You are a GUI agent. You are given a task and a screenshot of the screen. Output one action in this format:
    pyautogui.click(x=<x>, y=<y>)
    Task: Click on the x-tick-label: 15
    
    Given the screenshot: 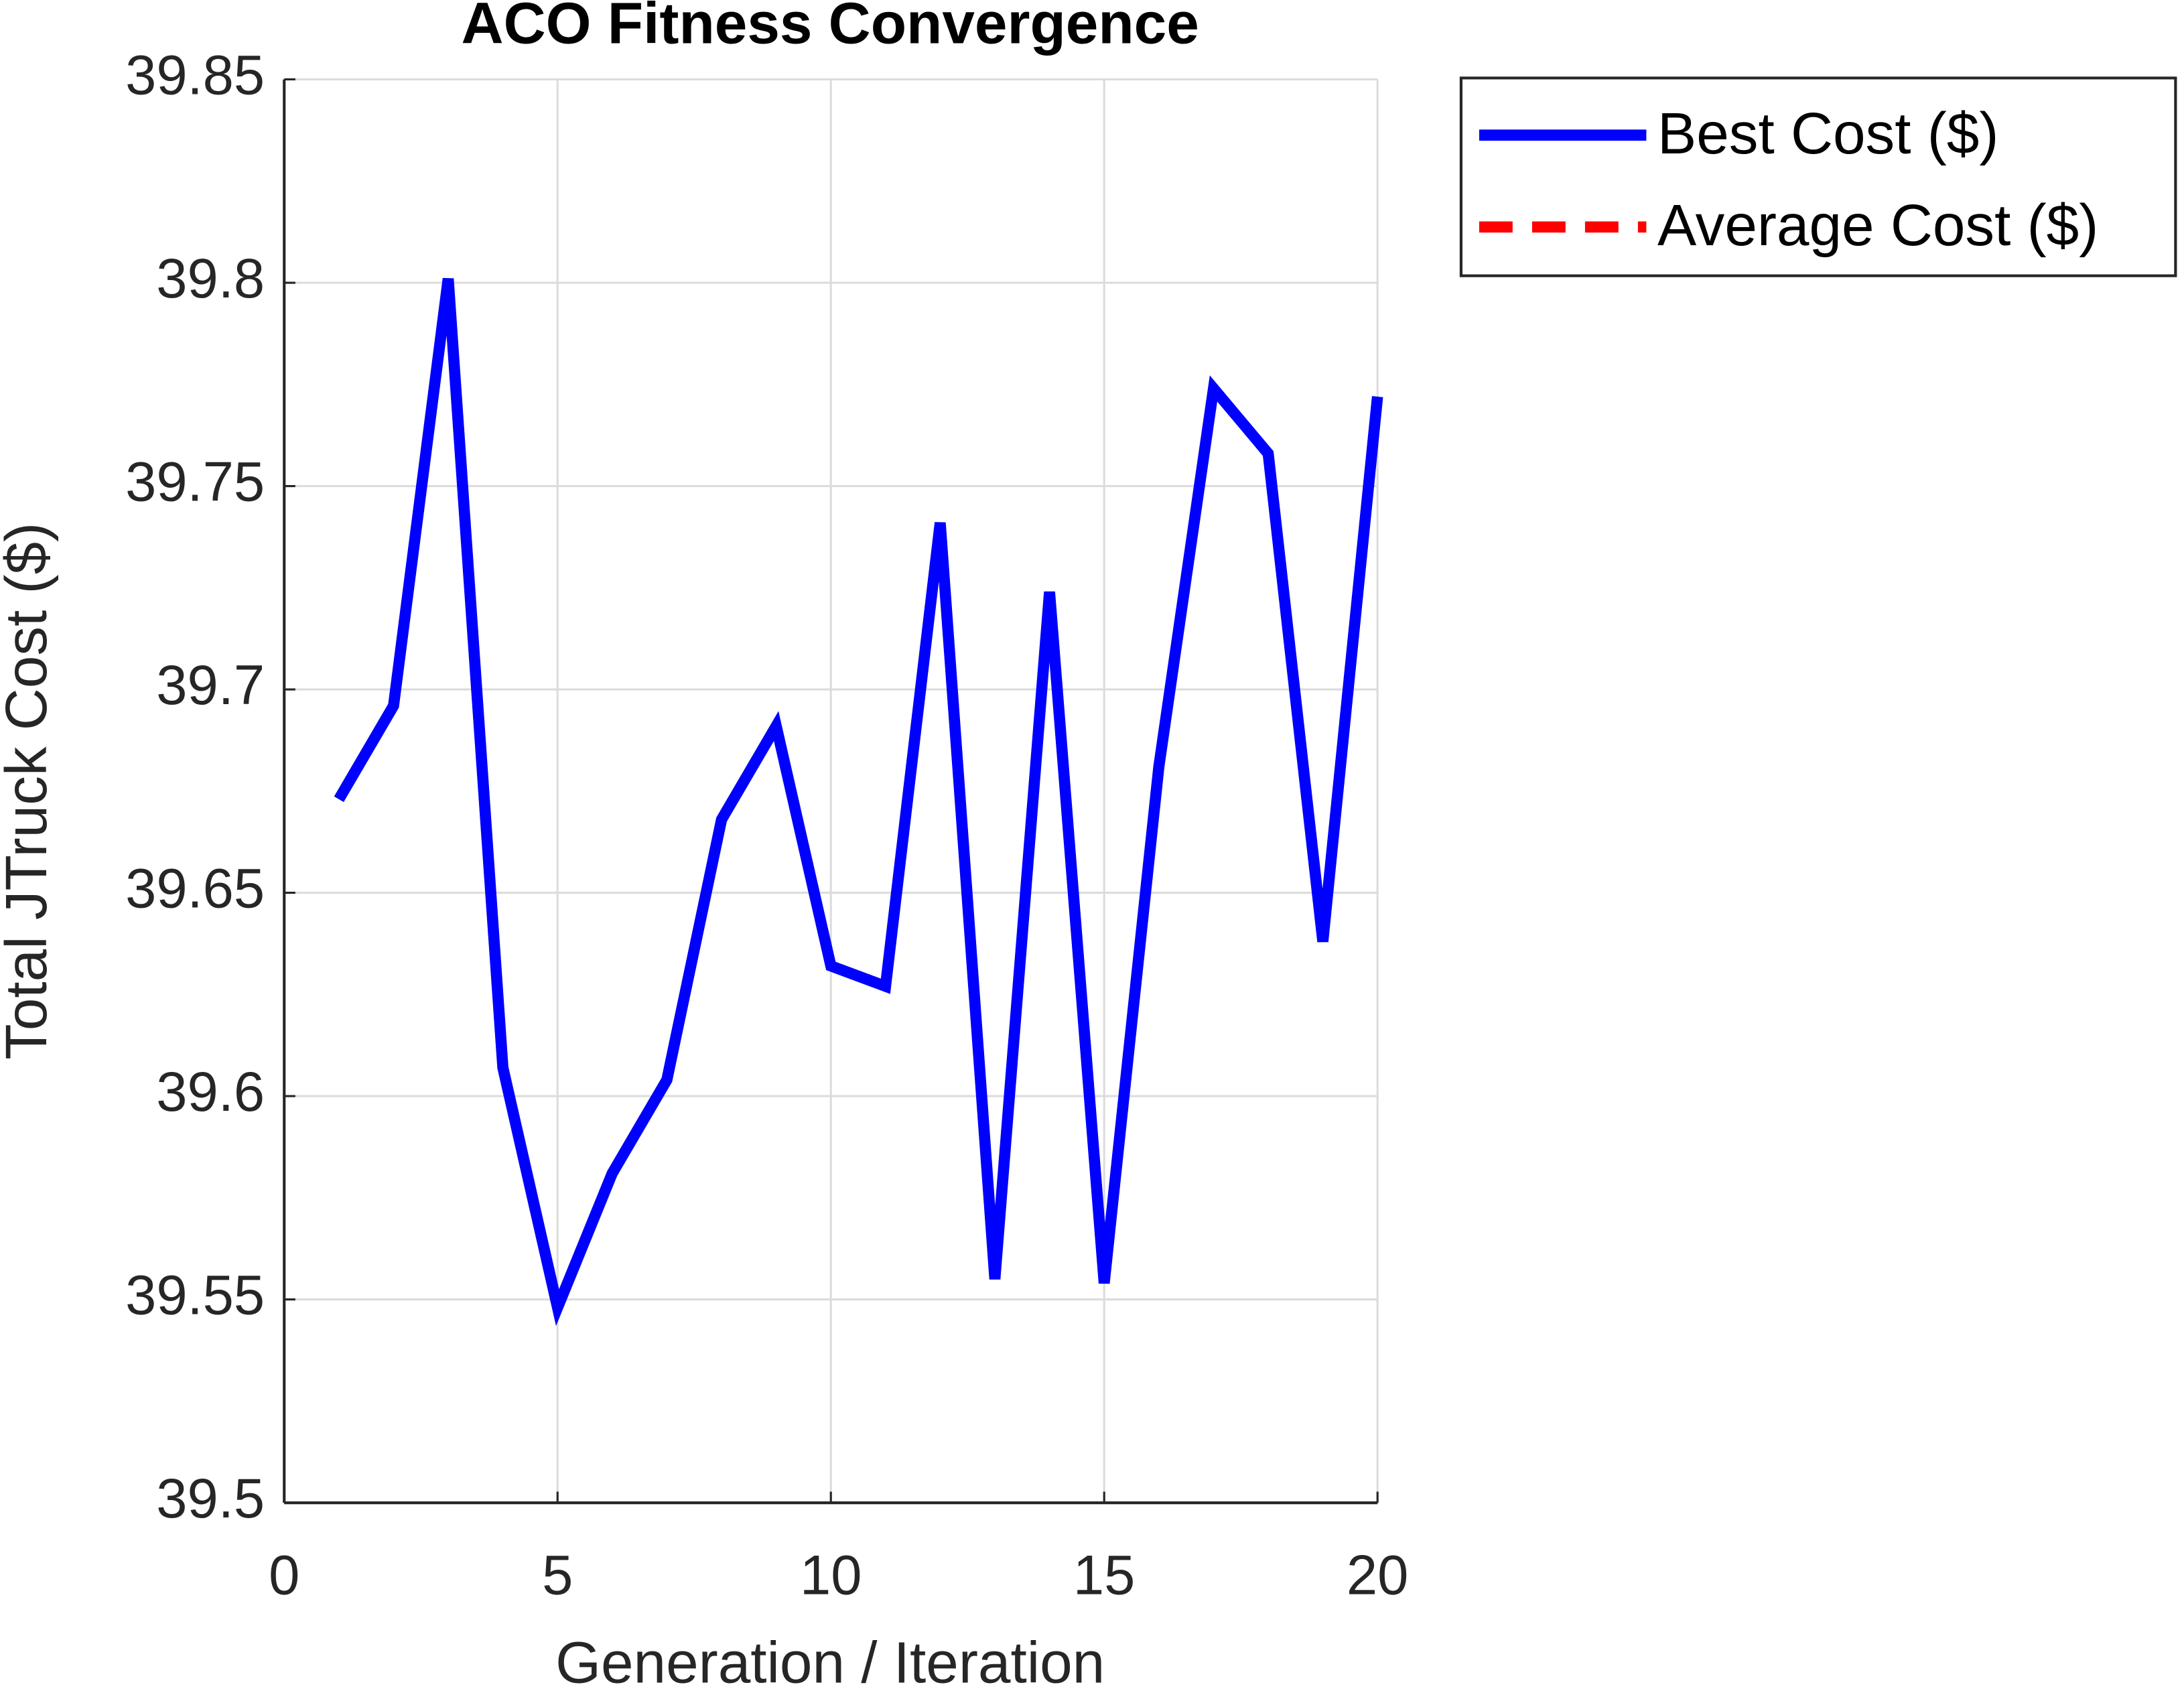 What is the action you would take?
    pyautogui.click(x=1104, y=1575)
    